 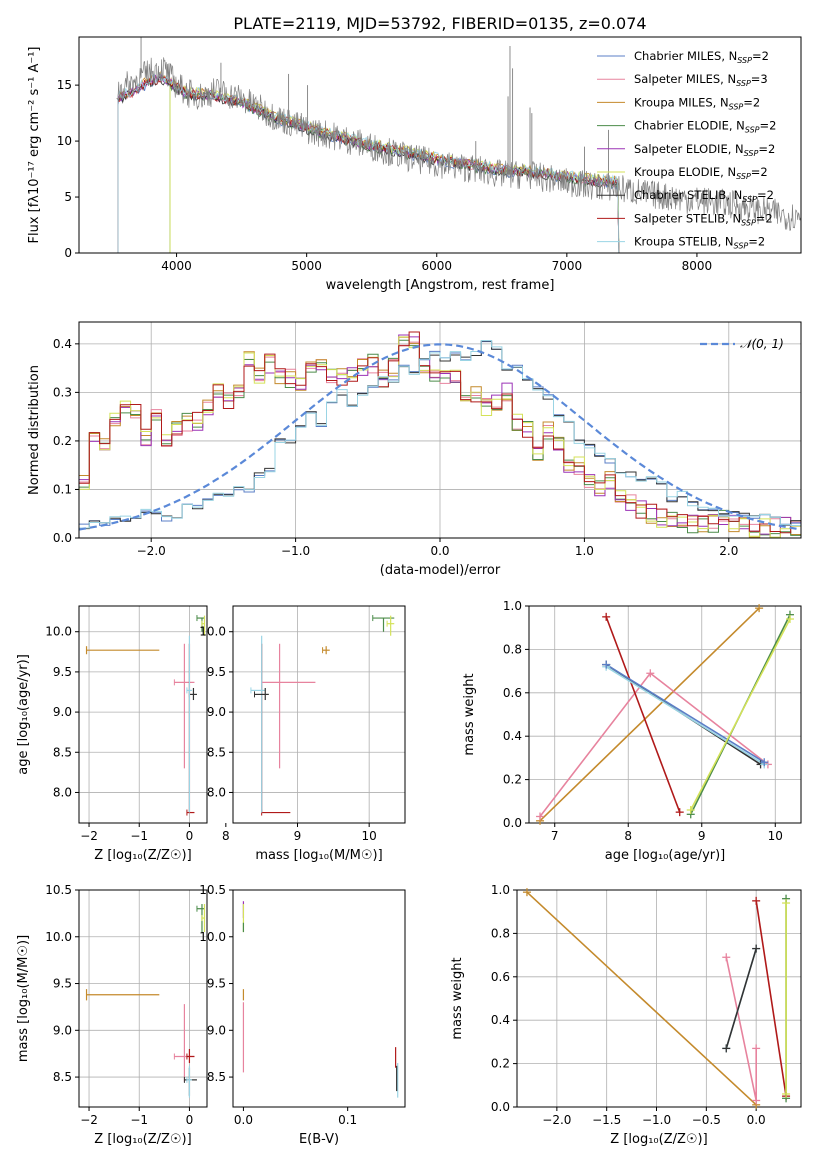 I want to click on weight_vs_Z-plot-area, so click(x=659, y=998).